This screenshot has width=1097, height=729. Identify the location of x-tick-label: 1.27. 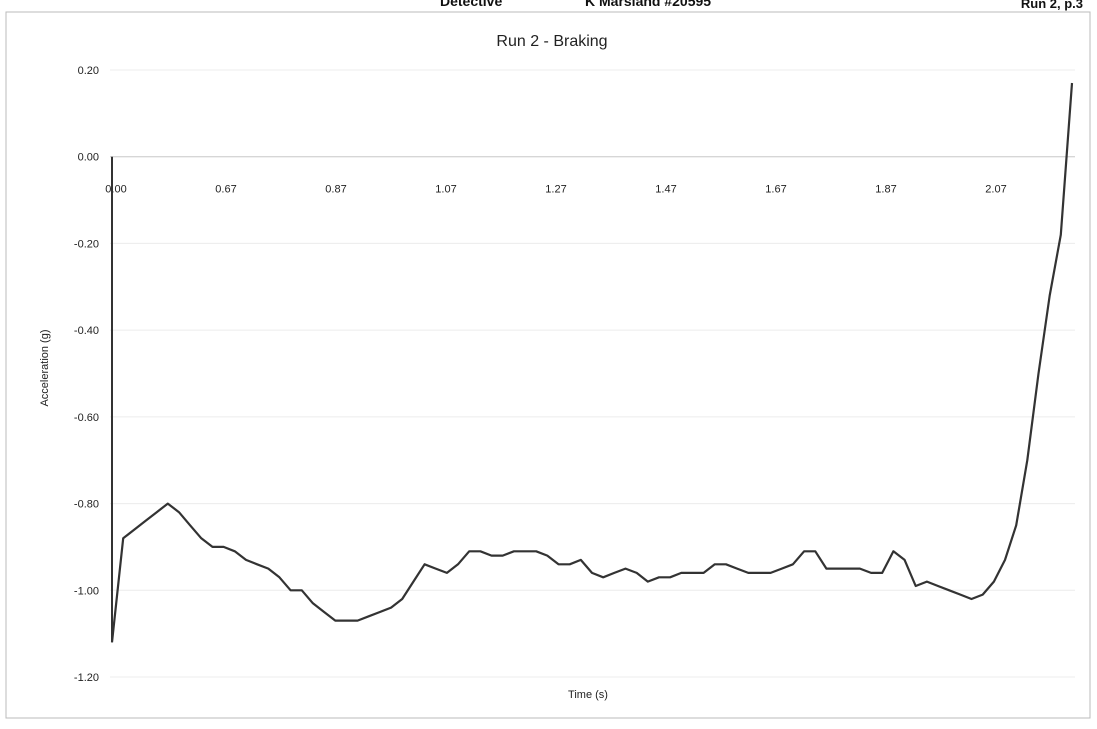
(555, 190).